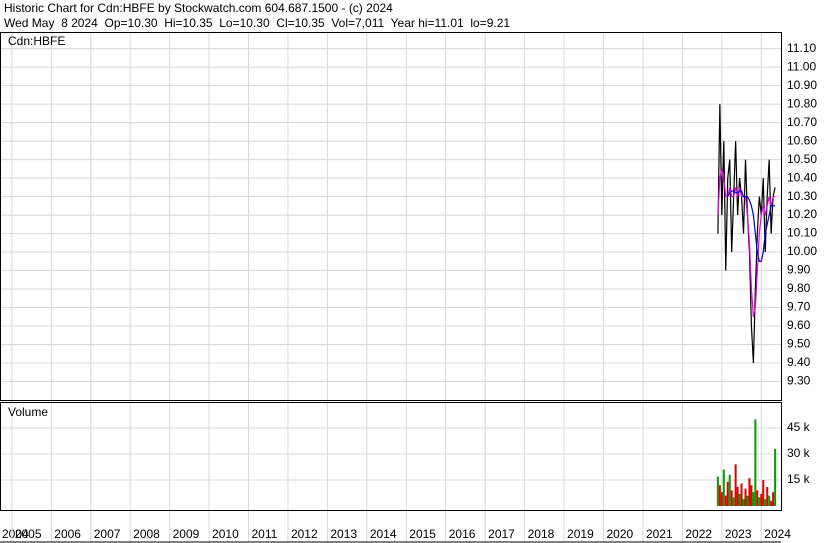  What do you see at coordinates (802, 233) in the screenshot?
I see `y-tick-label: 10.10` at bounding box center [802, 233].